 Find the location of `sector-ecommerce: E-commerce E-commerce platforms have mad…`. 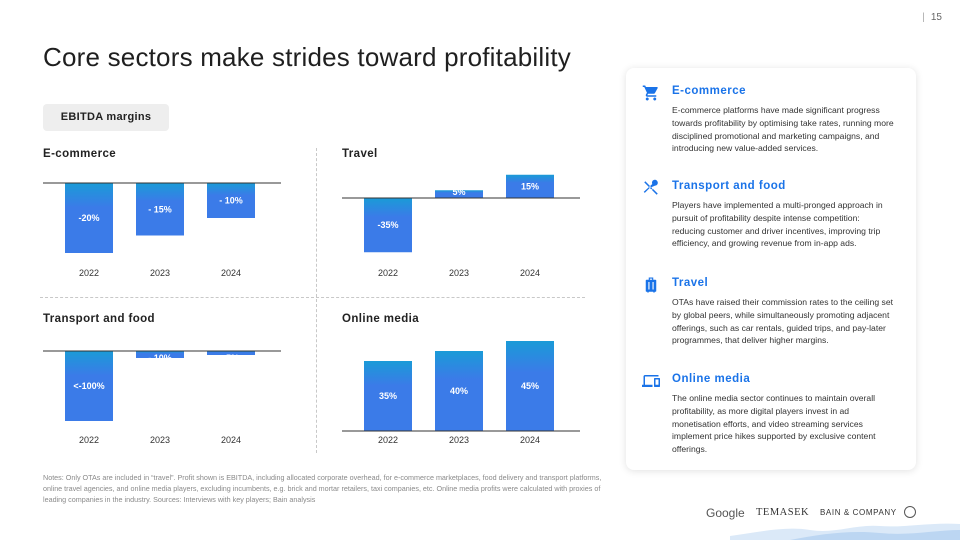

sector-ecommerce: E-commerce E-commerce platforms have mad… is located at coordinates (773, 129).